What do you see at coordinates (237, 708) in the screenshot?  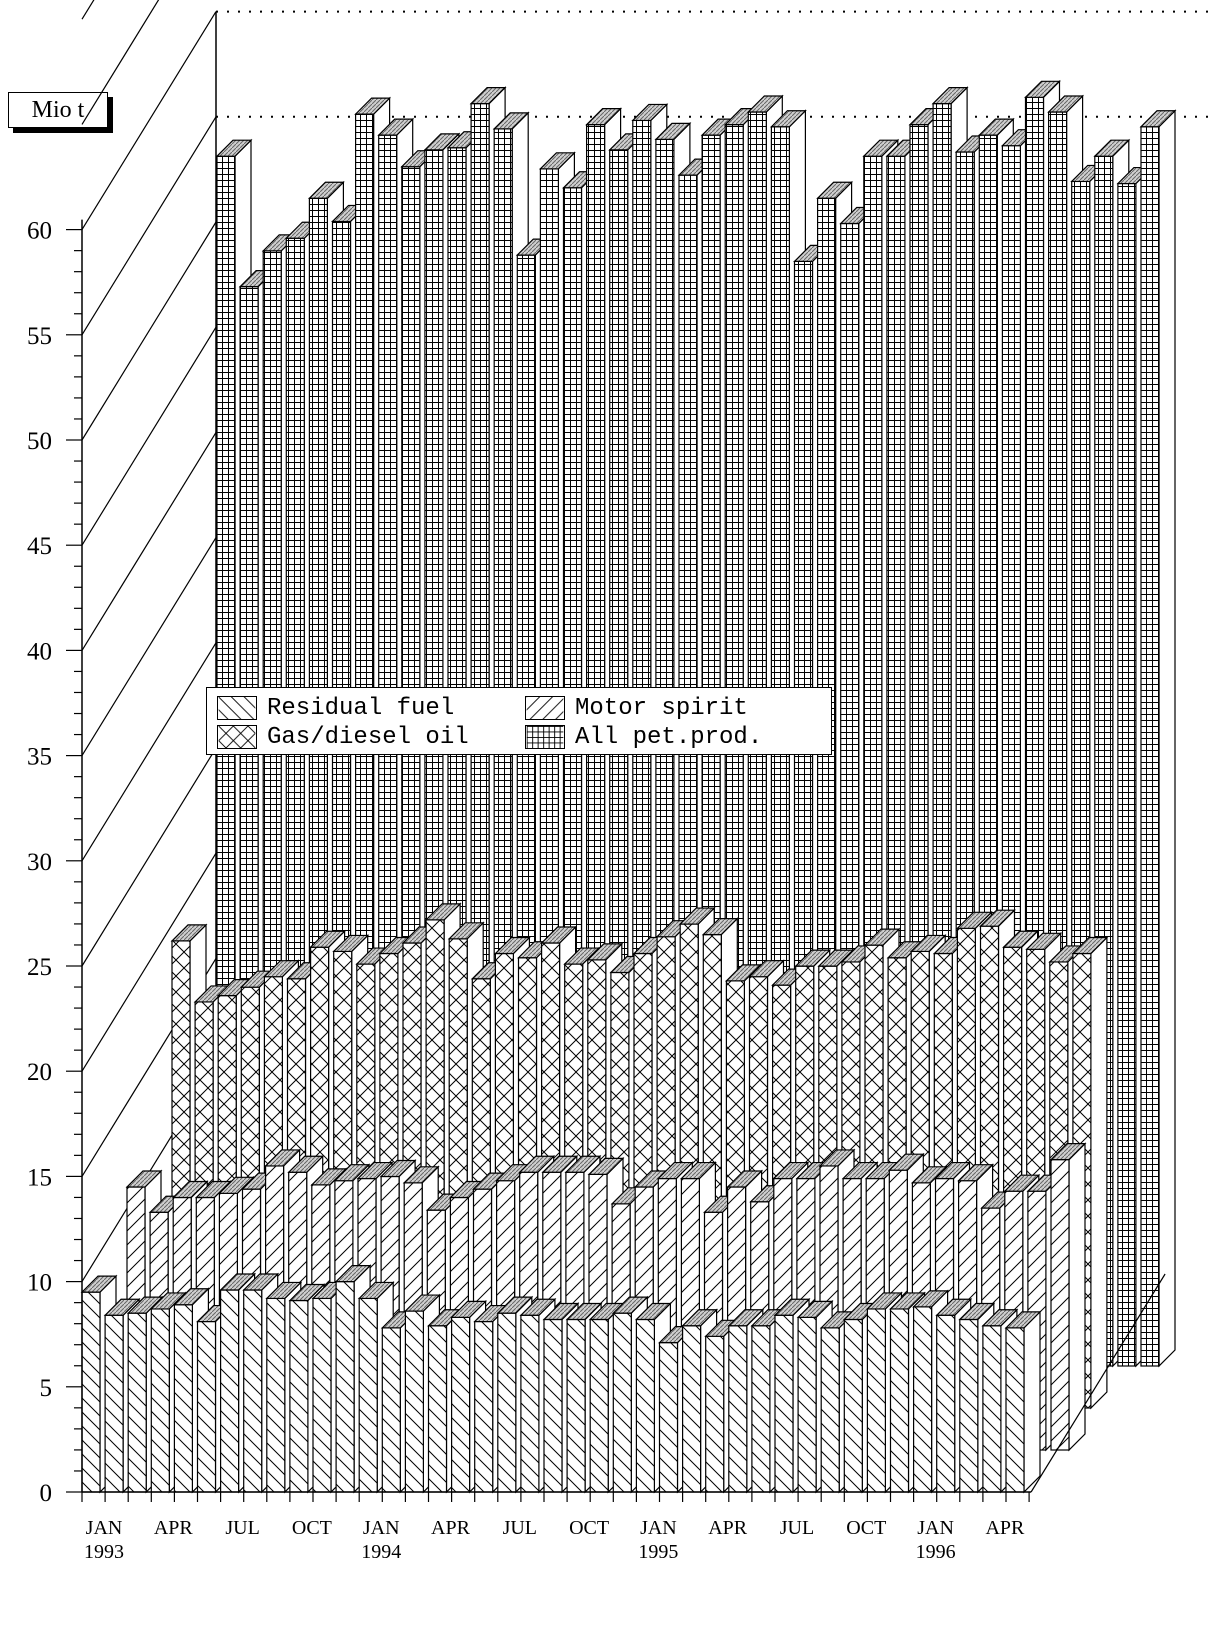 I see `legend-swatch-residual-fuel` at bounding box center [237, 708].